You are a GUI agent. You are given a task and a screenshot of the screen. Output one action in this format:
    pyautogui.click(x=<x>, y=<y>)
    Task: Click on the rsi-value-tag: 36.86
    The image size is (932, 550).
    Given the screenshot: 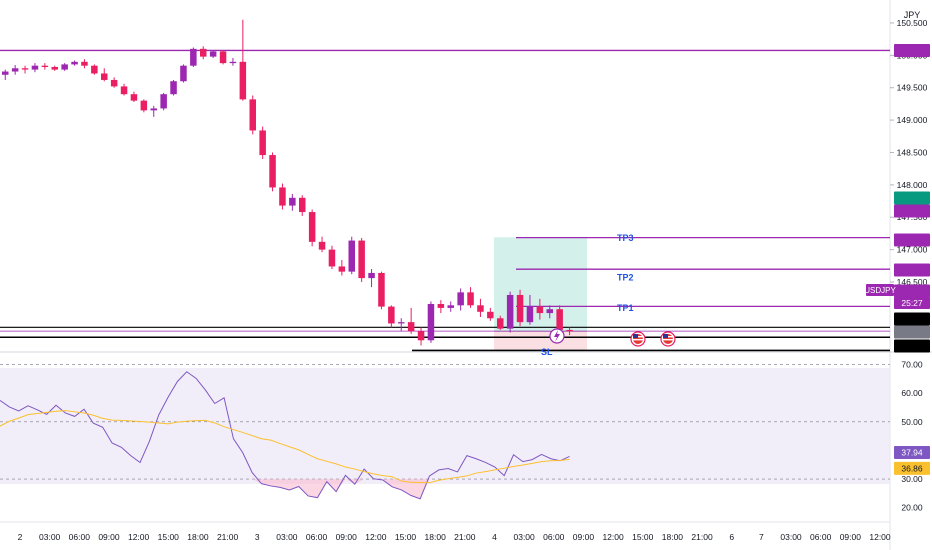 What is the action you would take?
    pyautogui.click(x=912, y=468)
    